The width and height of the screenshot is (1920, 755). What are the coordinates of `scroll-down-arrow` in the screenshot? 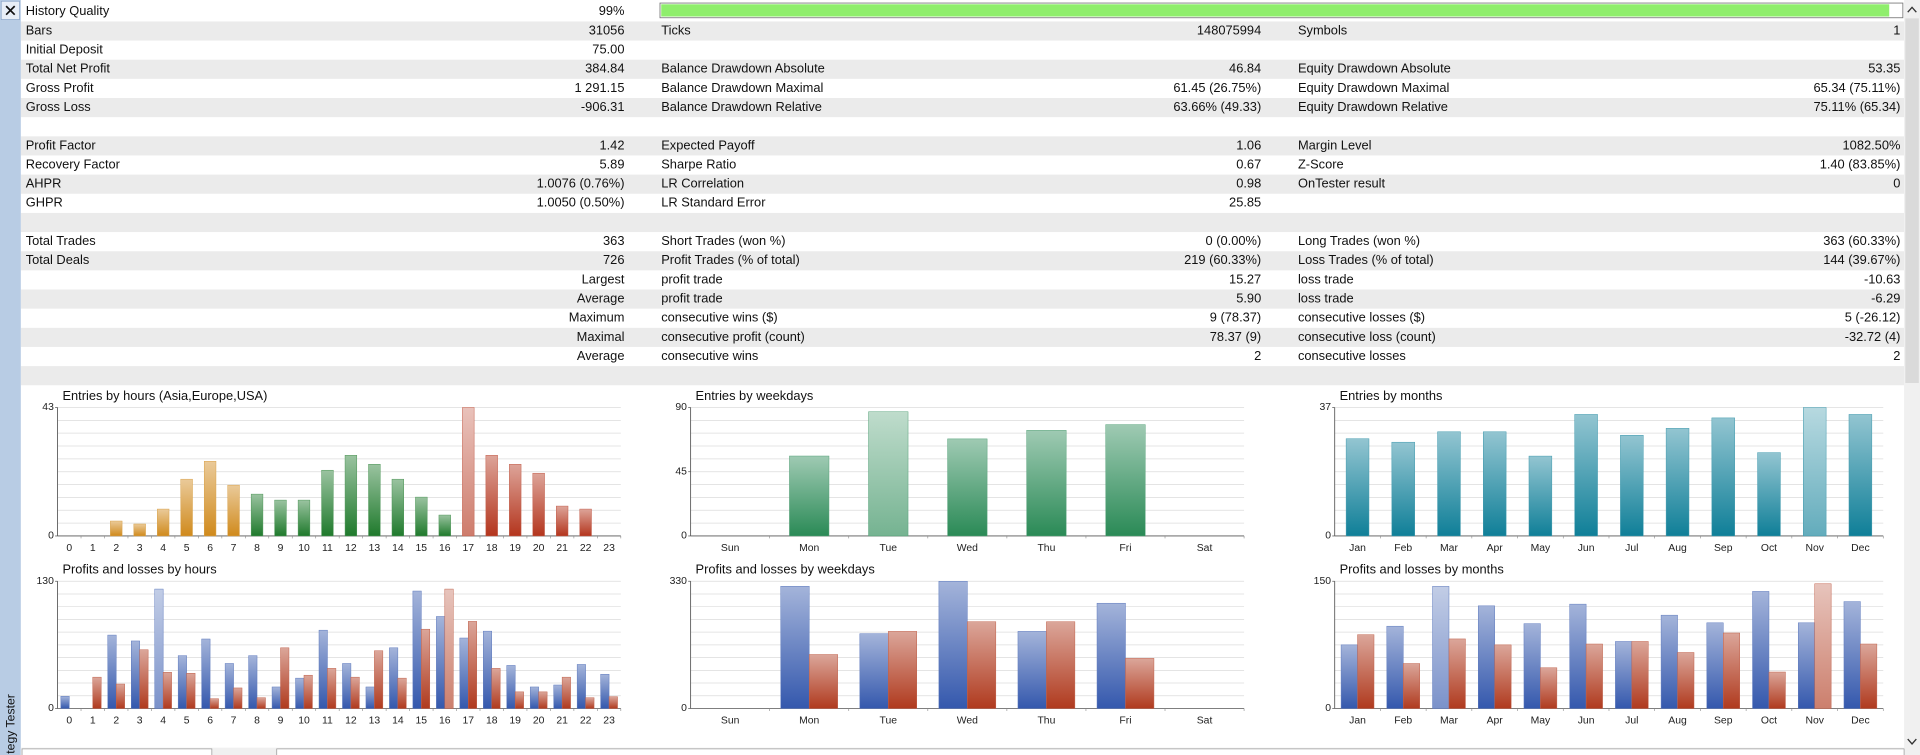 It's located at (1912, 742).